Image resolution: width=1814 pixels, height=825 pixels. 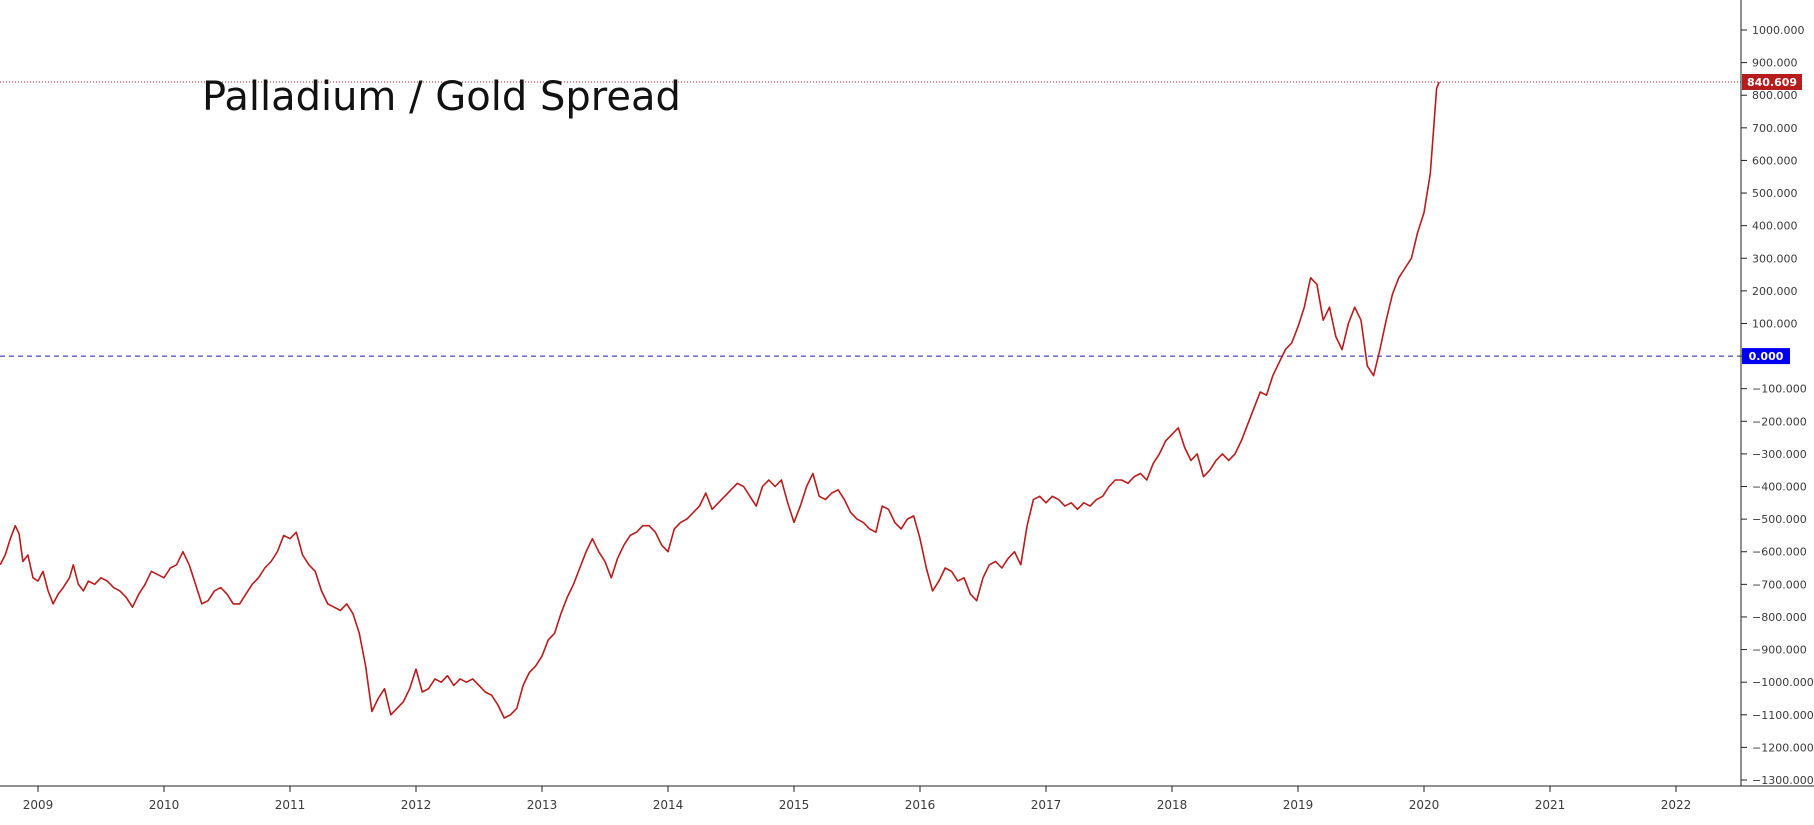 I want to click on y-tick-label: −100.000, so click(x=1779, y=389).